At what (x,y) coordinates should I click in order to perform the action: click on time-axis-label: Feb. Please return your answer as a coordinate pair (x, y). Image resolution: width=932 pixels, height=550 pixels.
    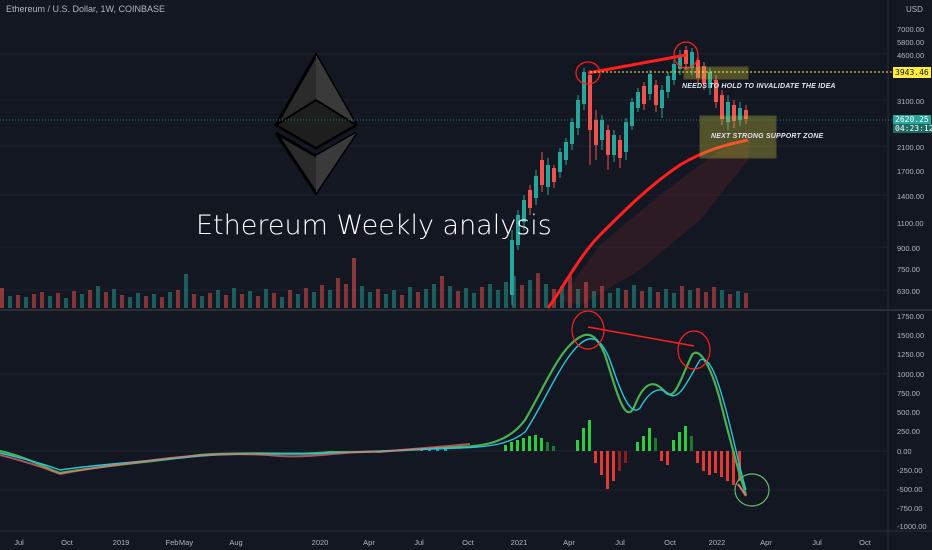
    Looking at the image, I should click on (172, 542).